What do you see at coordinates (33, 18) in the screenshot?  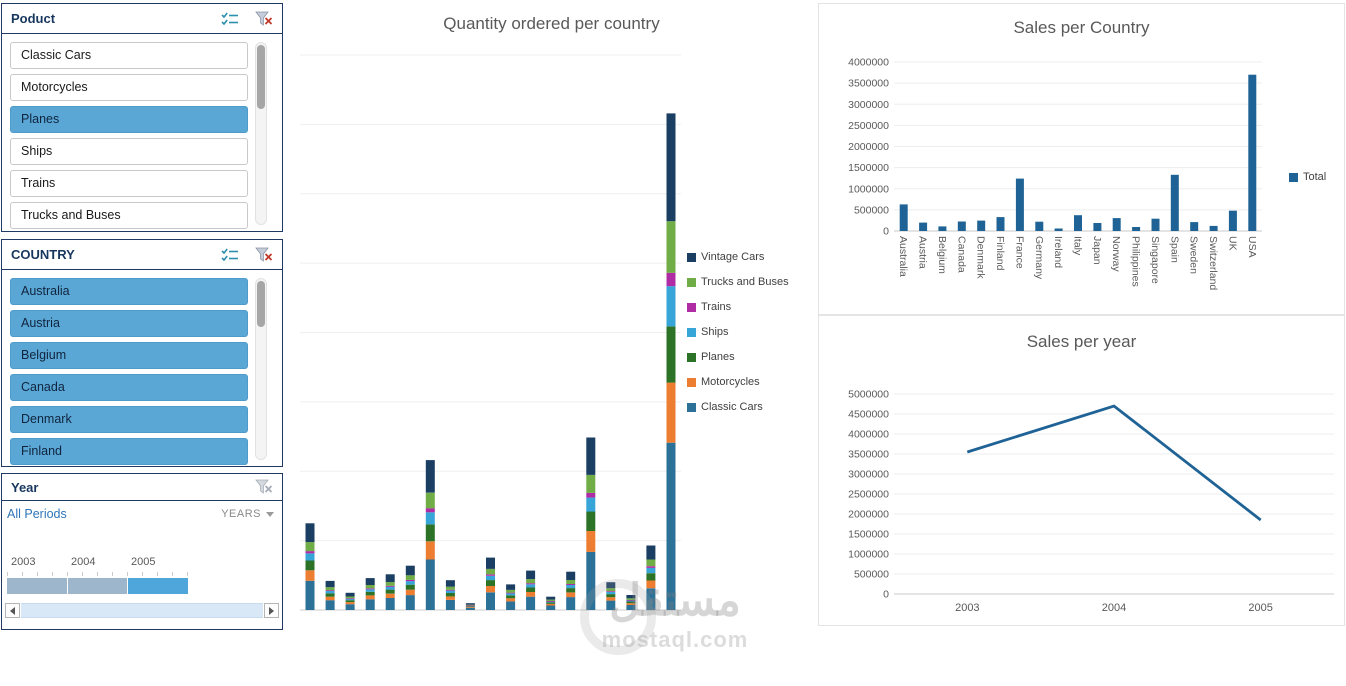 I see `product-slicer-title: Poduct` at bounding box center [33, 18].